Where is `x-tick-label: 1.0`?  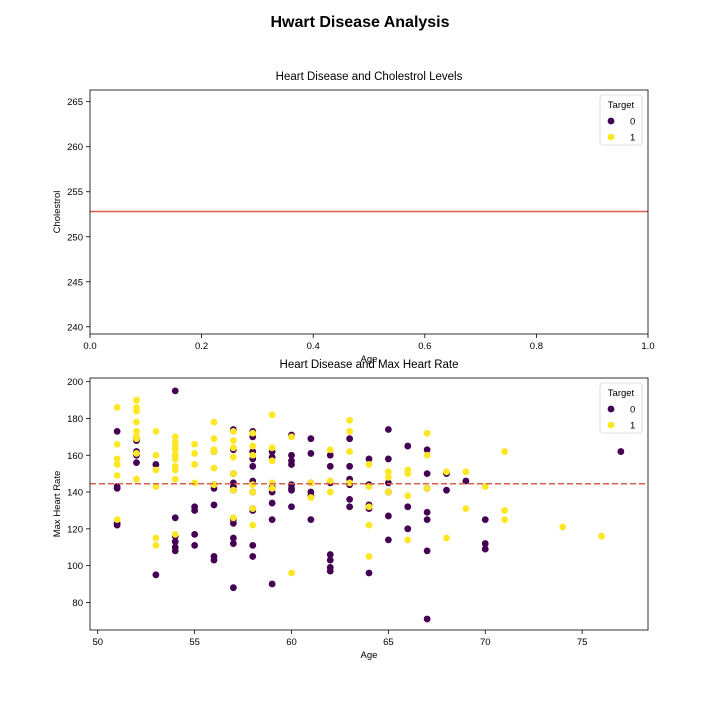 x-tick-label: 1.0 is located at coordinates (647, 346).